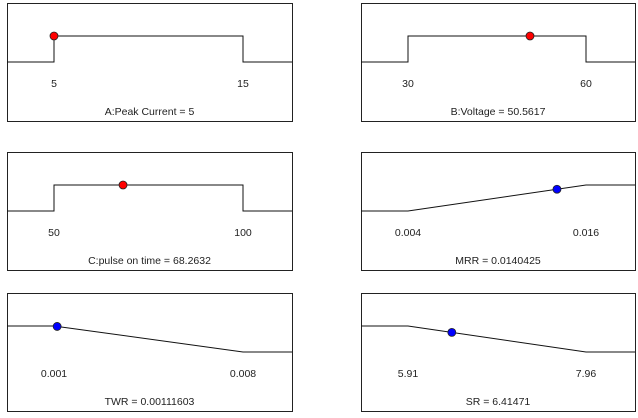 This screenshot has width=638, height=418. I want to click on ramp-panel-twr: 0.001 0.008 TWR = 0.00111603, so click(150, 352).